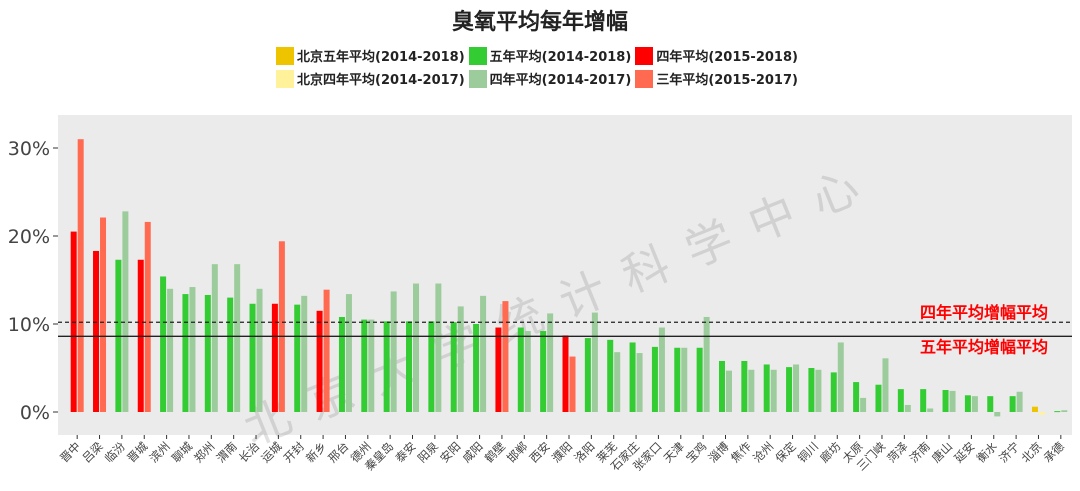  Describe the element at coordinates (942, 452) in the screenshot. I see `x-tick-label: 唐山` at that location.